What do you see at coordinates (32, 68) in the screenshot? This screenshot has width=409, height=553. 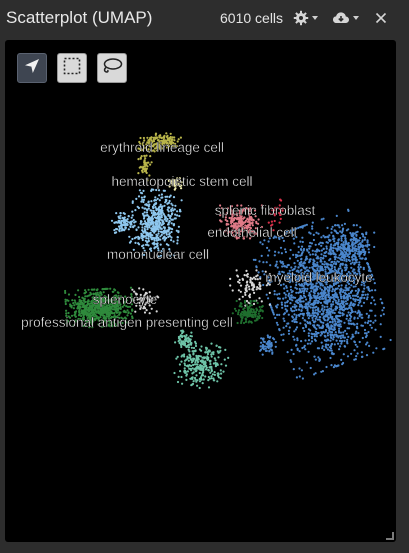 I see `pointer-tool-button` at bounding box center [32, 68].